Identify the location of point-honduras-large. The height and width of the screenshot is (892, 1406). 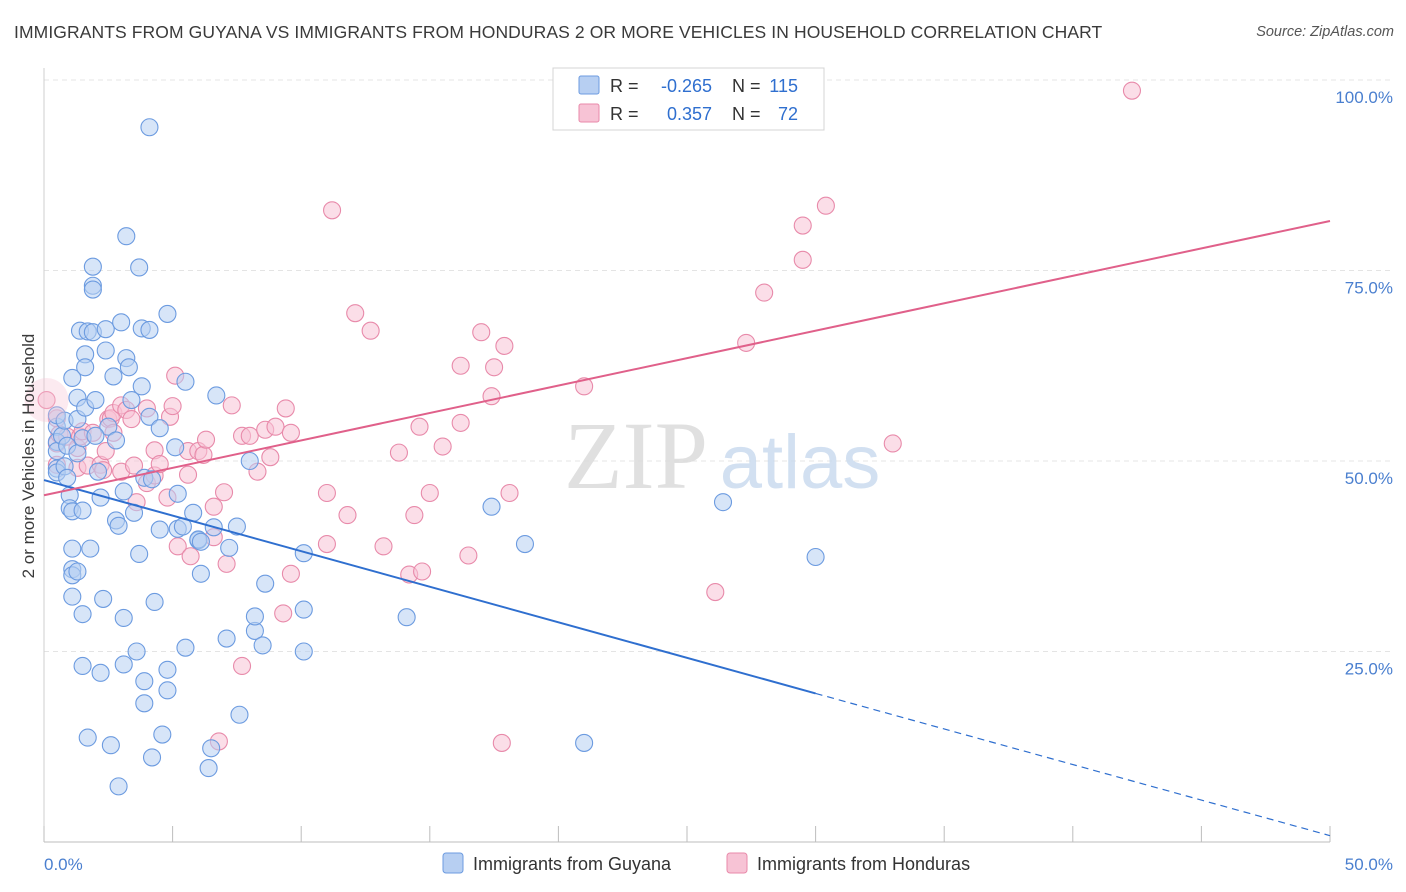
(46, 400).